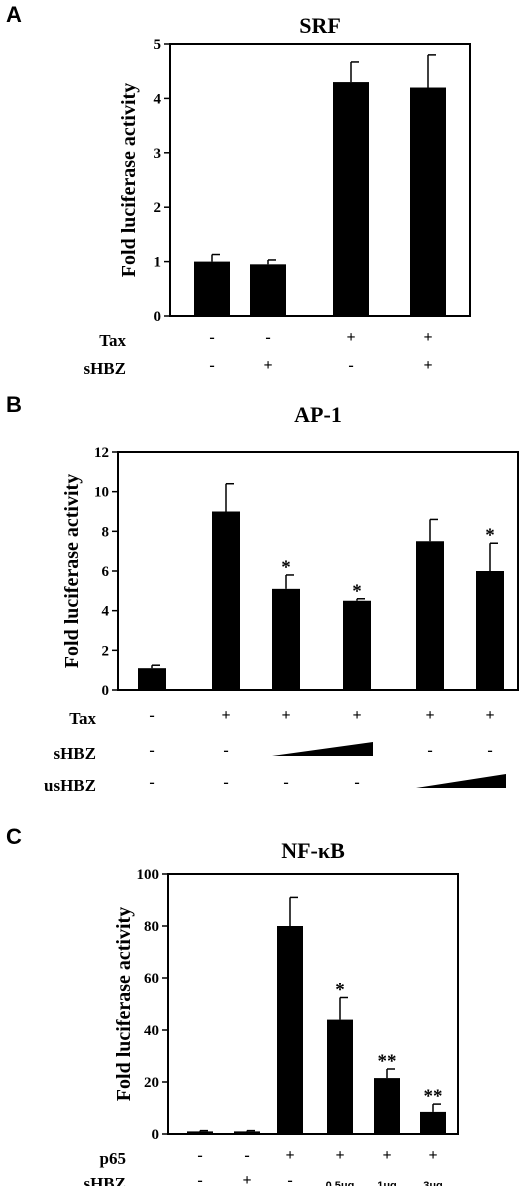 The width and height of the screenshot is (520, 1186). I want to click on y-tick-label: 100, so click(148, 875).